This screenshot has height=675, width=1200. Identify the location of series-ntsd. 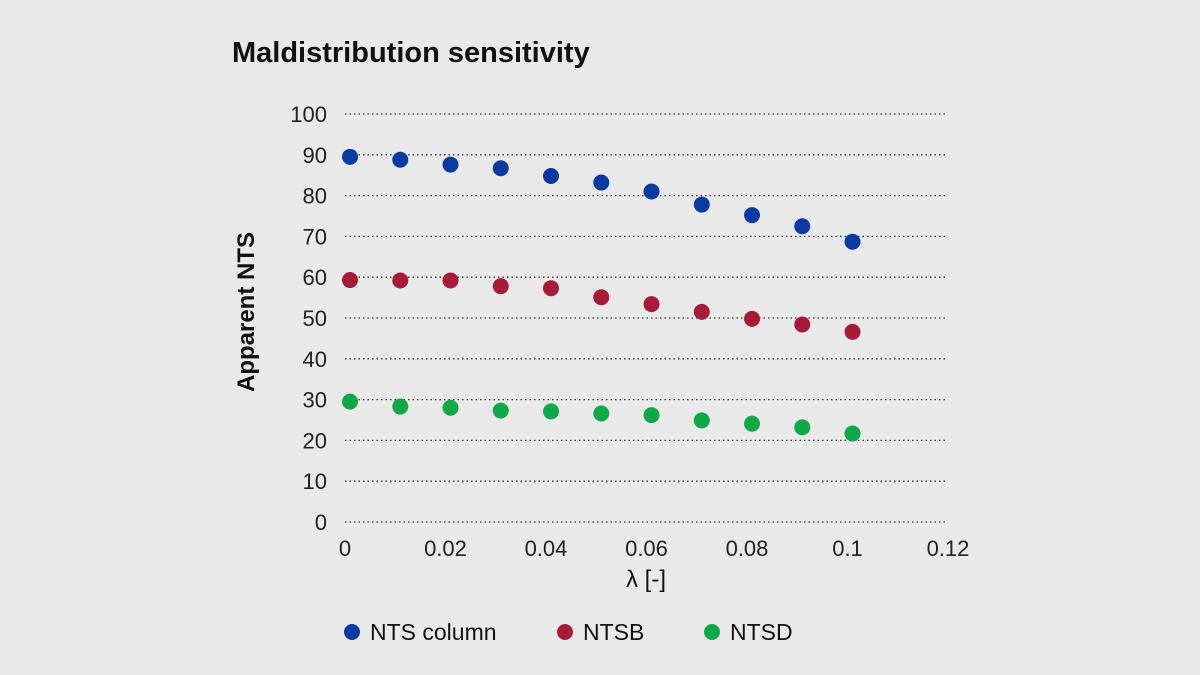
(601, 417).